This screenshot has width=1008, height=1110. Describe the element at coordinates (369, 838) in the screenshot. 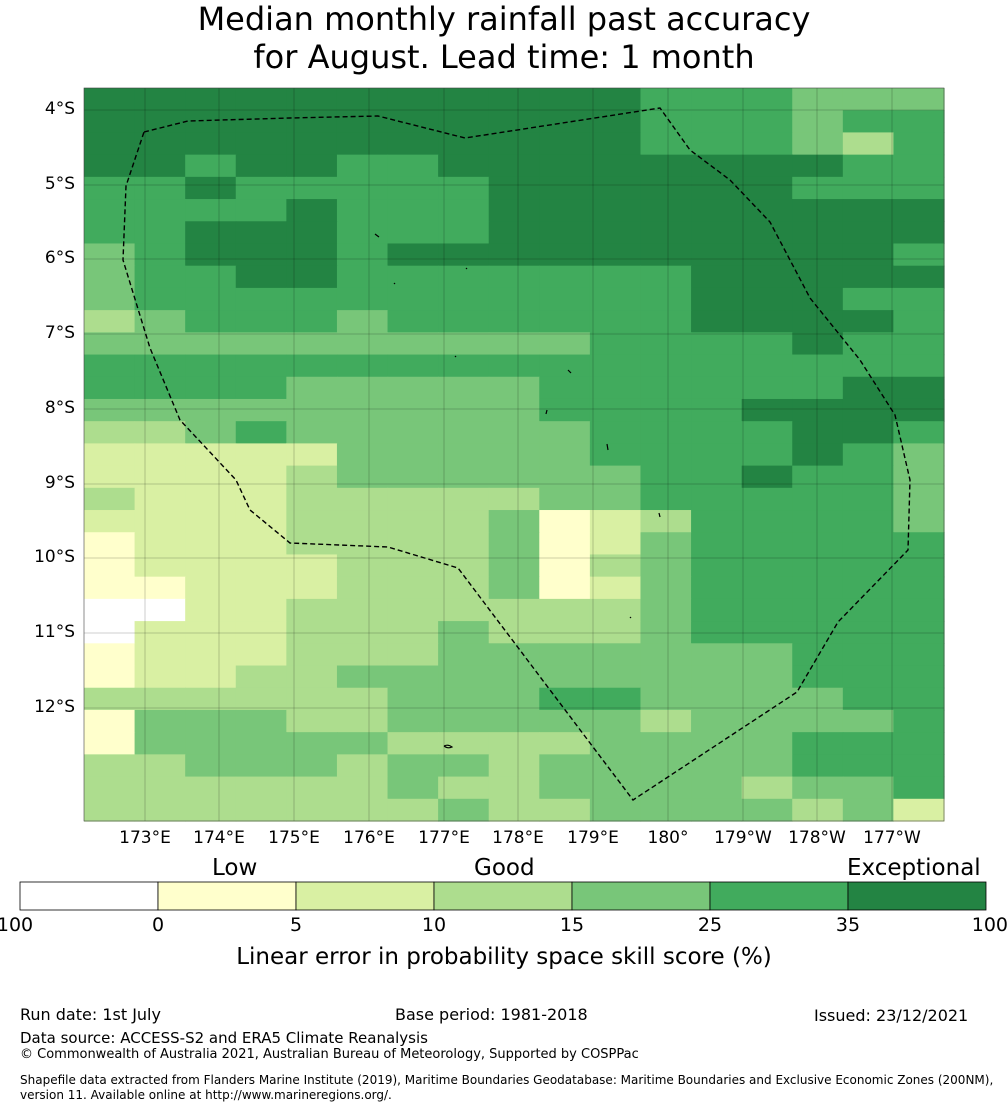

I see `longitude-label: 176°E` at that location.